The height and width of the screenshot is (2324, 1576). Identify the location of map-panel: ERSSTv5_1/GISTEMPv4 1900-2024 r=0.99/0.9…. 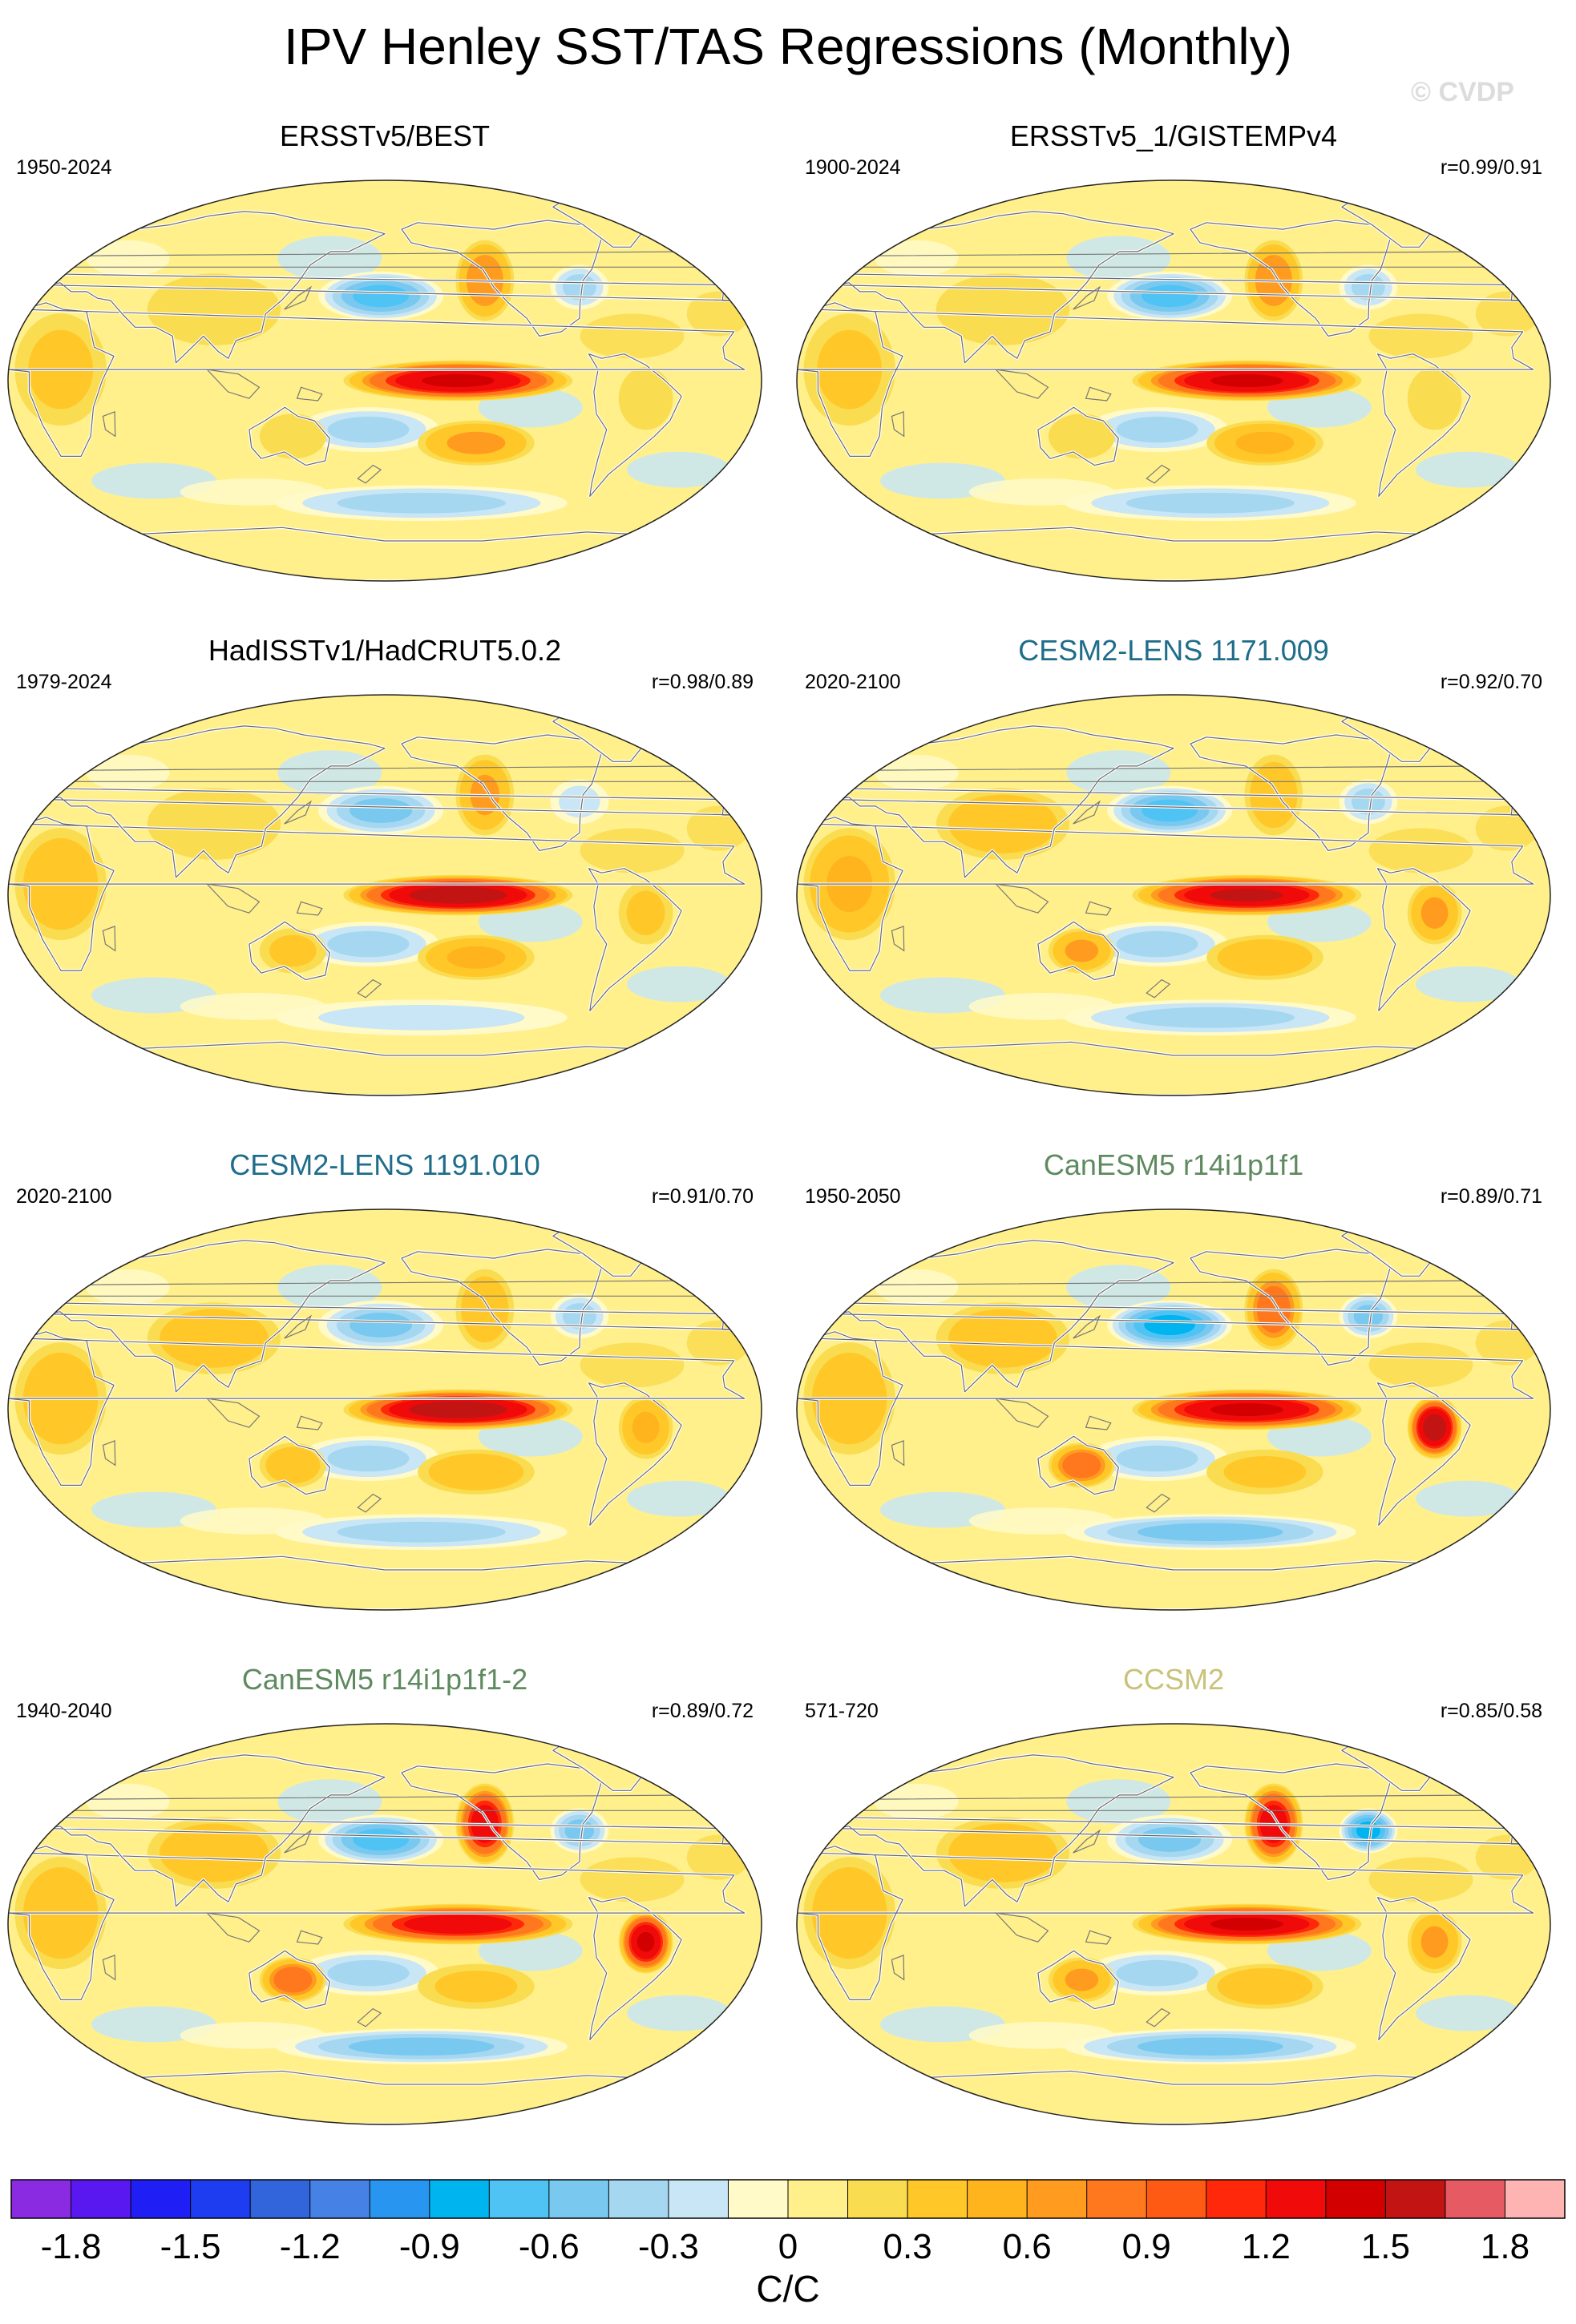
(1173, 359).